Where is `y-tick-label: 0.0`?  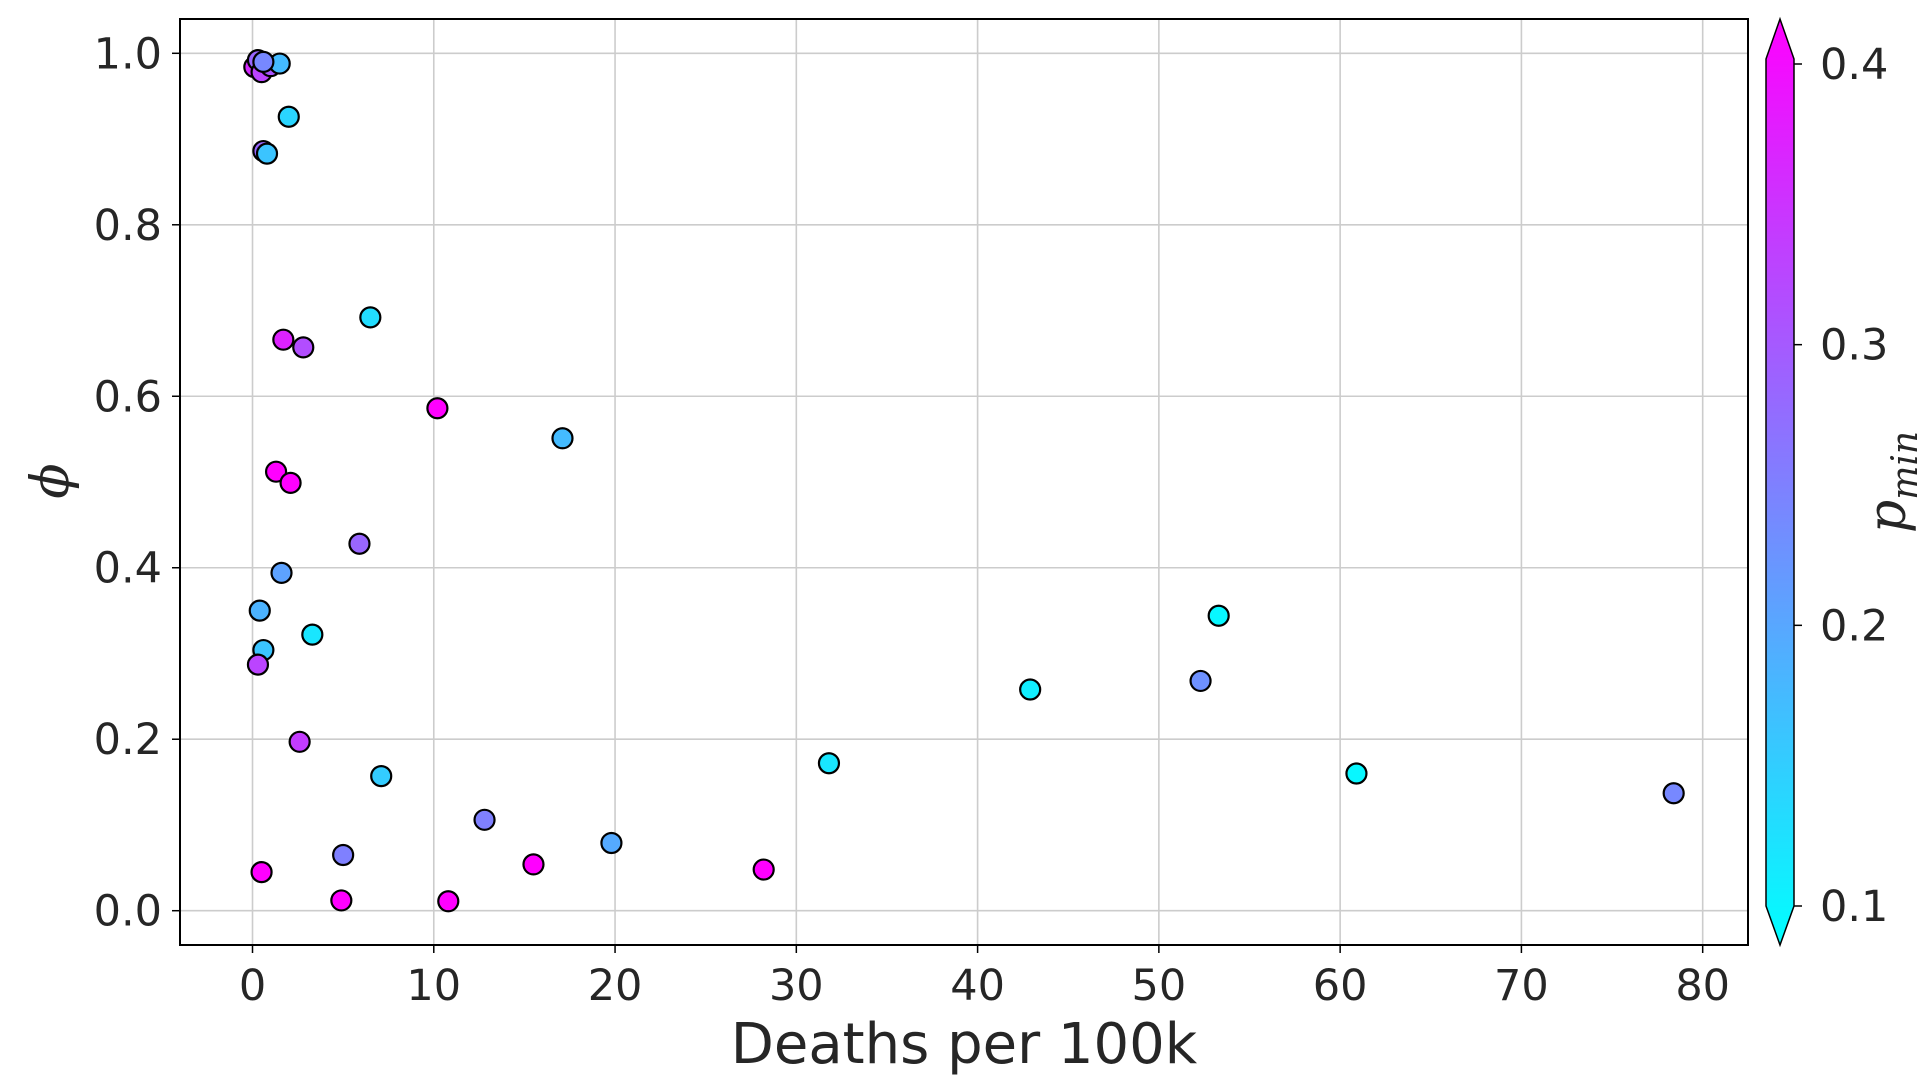
y-tick-label: 0.0 is located at coordinates (128, 912).